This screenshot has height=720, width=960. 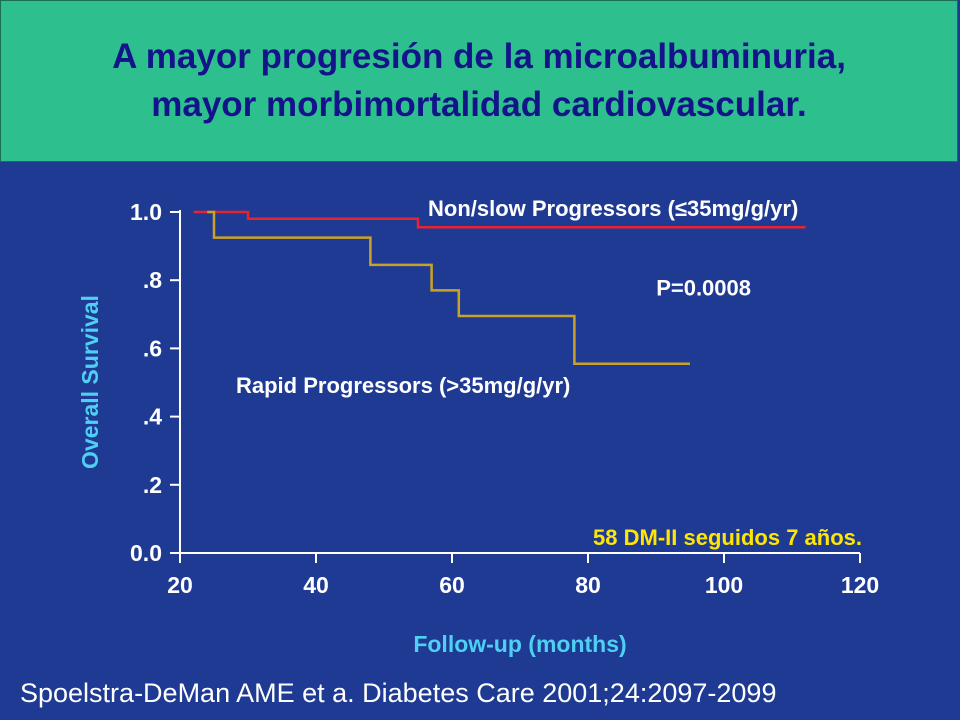 I want to click on x-tick-label: 40, so click(x=316, y=585).